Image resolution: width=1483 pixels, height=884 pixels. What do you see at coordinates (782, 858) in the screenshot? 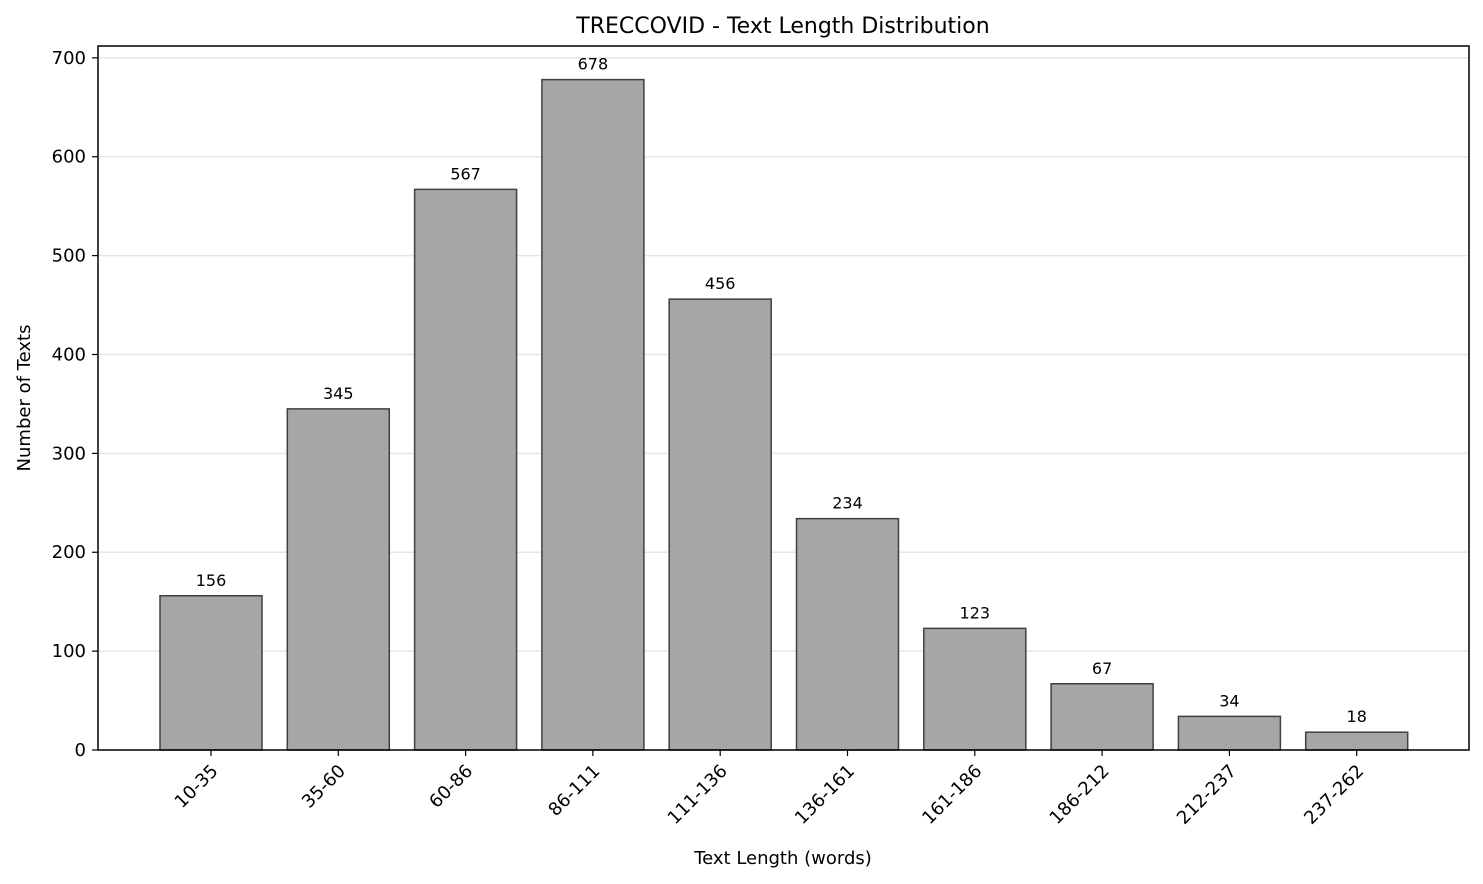
I see `x-axis-label: Text Length (words)` at bounding box center [782, 858].